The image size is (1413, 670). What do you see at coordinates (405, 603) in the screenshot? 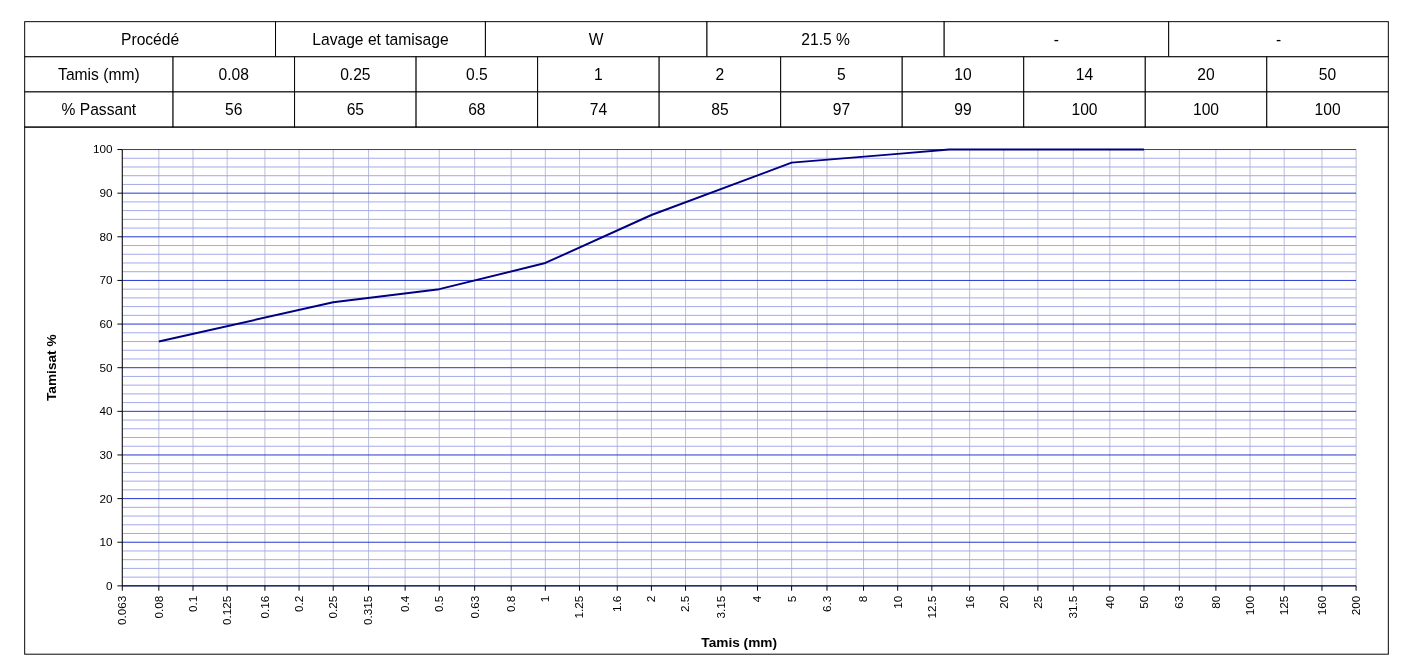
I see `x-tick-label: 0.4` at bounding box center [405, 603].